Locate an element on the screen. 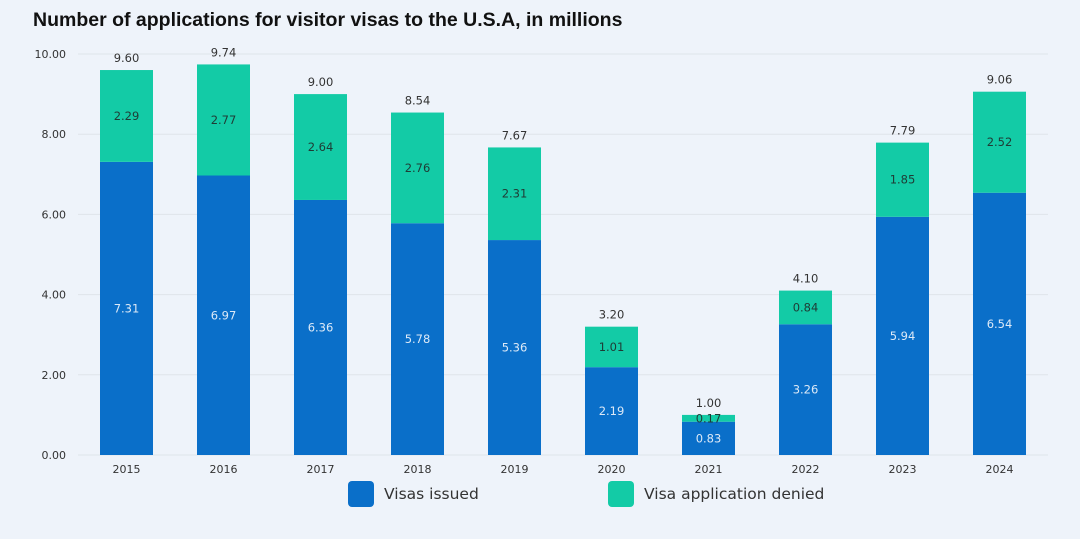 This screenshot has height=539, width=1080. bar-issued-2021 is located at coordinates (708, 438).